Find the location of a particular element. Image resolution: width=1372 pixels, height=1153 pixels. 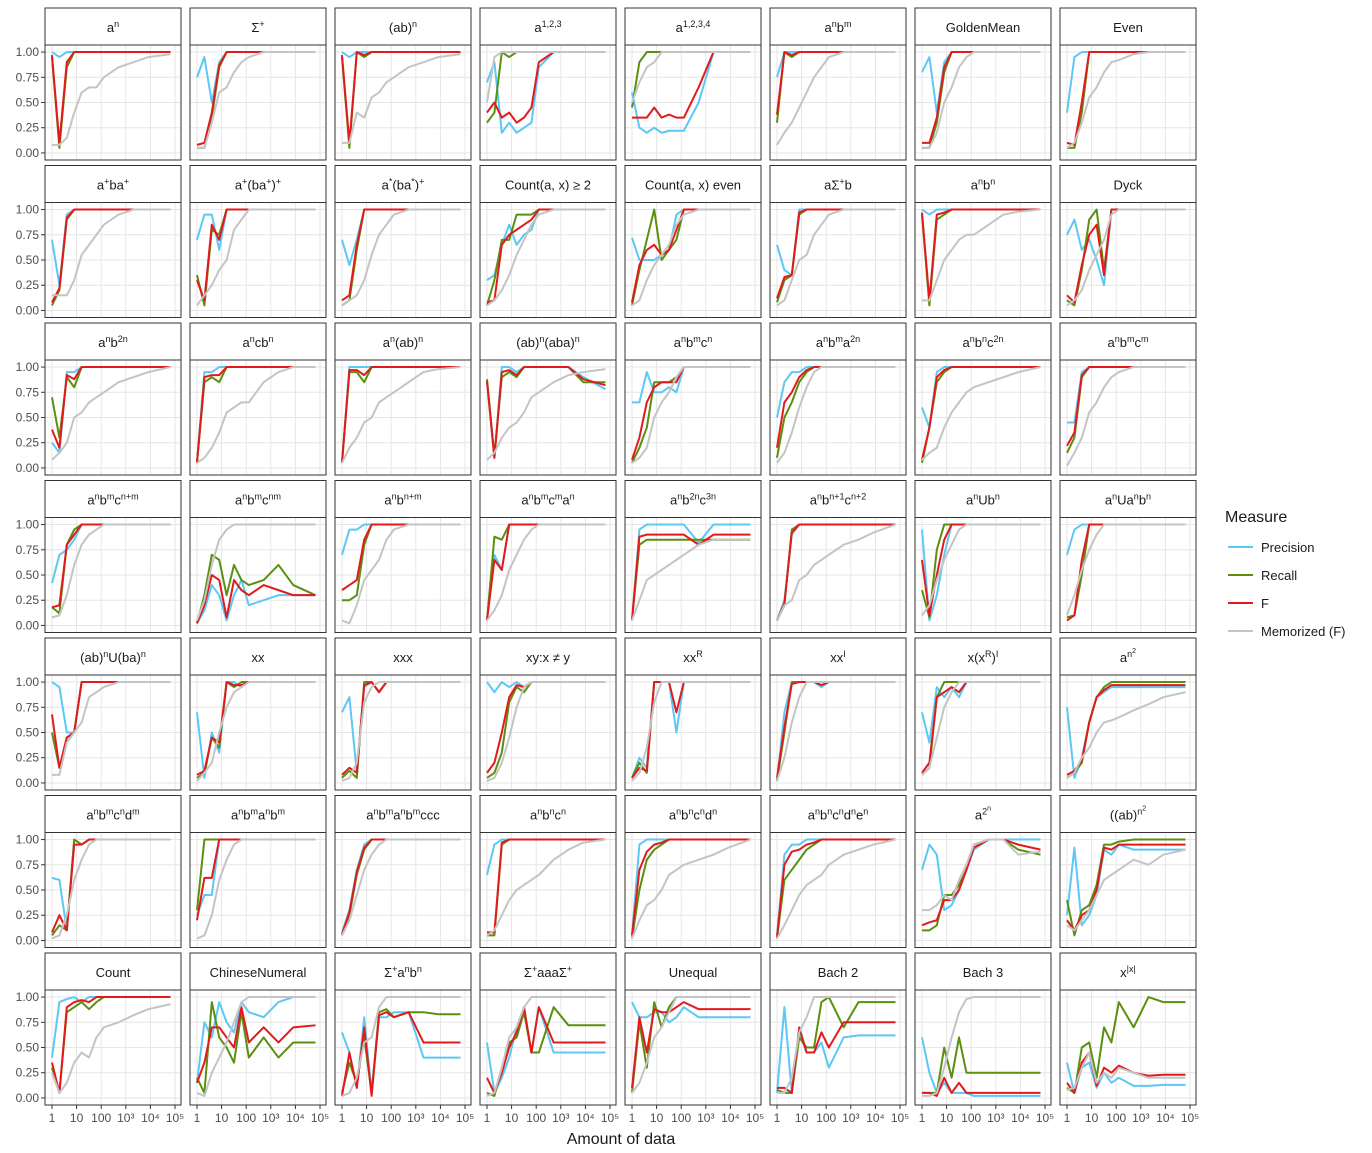

facet: anbmcman is located at coordinates (548, 556).